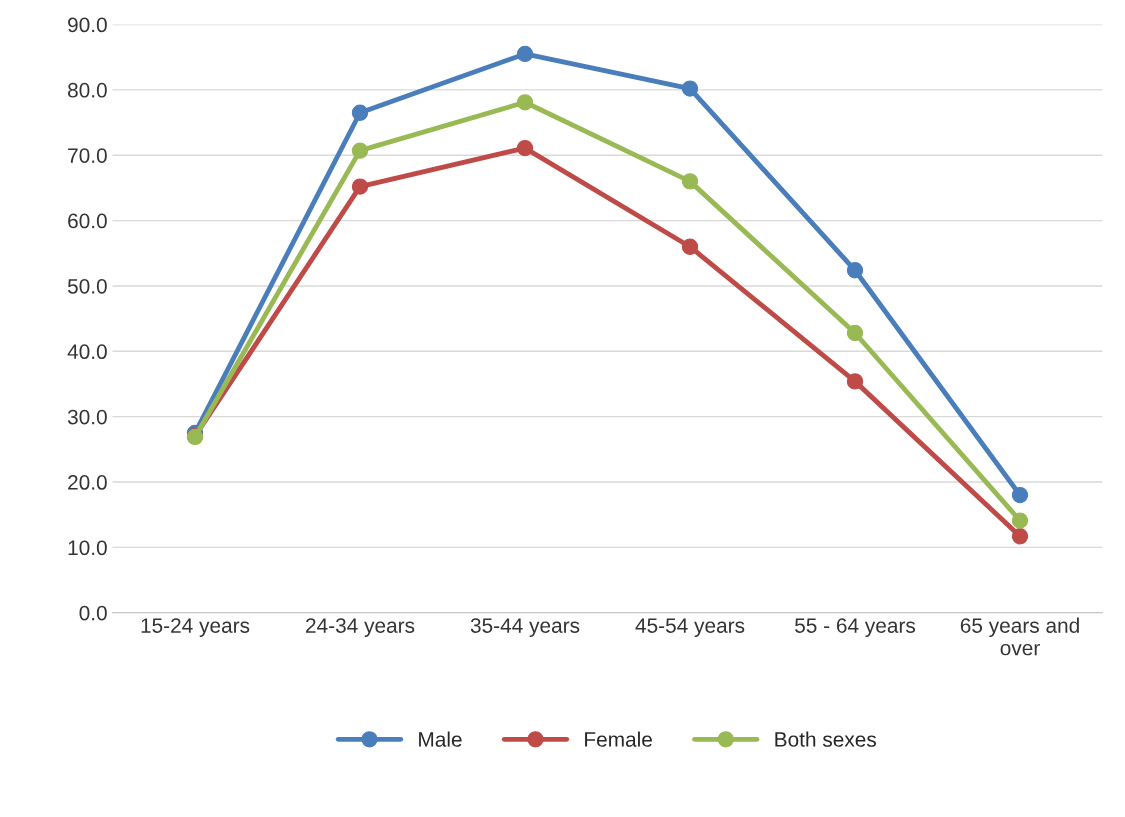 The width and height of the screenshot is (1125, 817). I want to click on x-tick-label: 15-24 years, so click(195, 628).